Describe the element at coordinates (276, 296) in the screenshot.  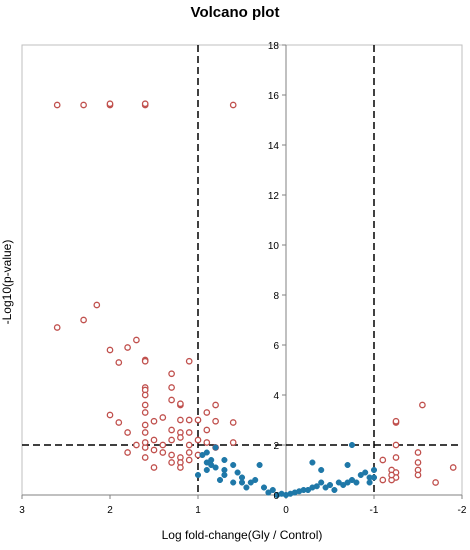
I see `y-tick-label: 8` at that location.